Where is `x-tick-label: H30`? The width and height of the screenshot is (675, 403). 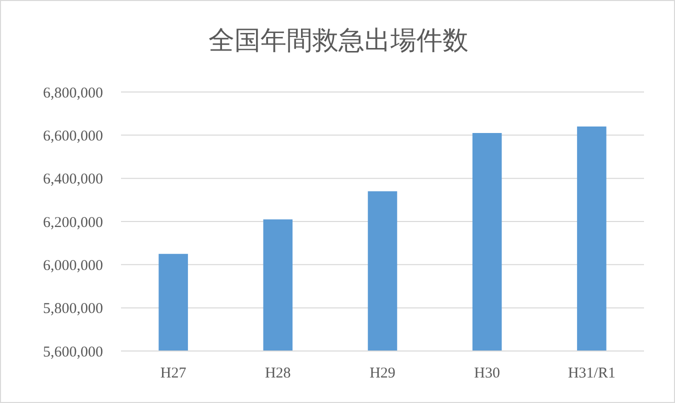 x-tick-label: H30 is located at coordinates (487, 374).